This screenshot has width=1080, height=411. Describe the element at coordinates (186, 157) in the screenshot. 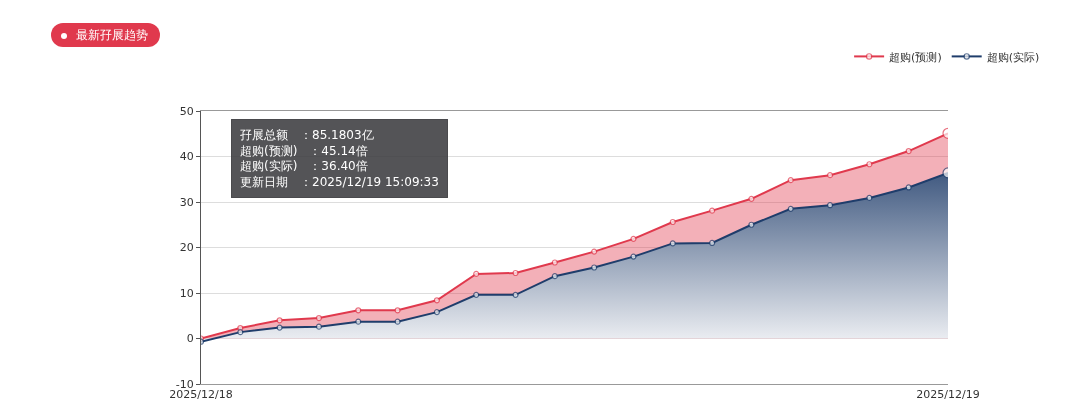

I see `y-tick-label: 40` at that location.